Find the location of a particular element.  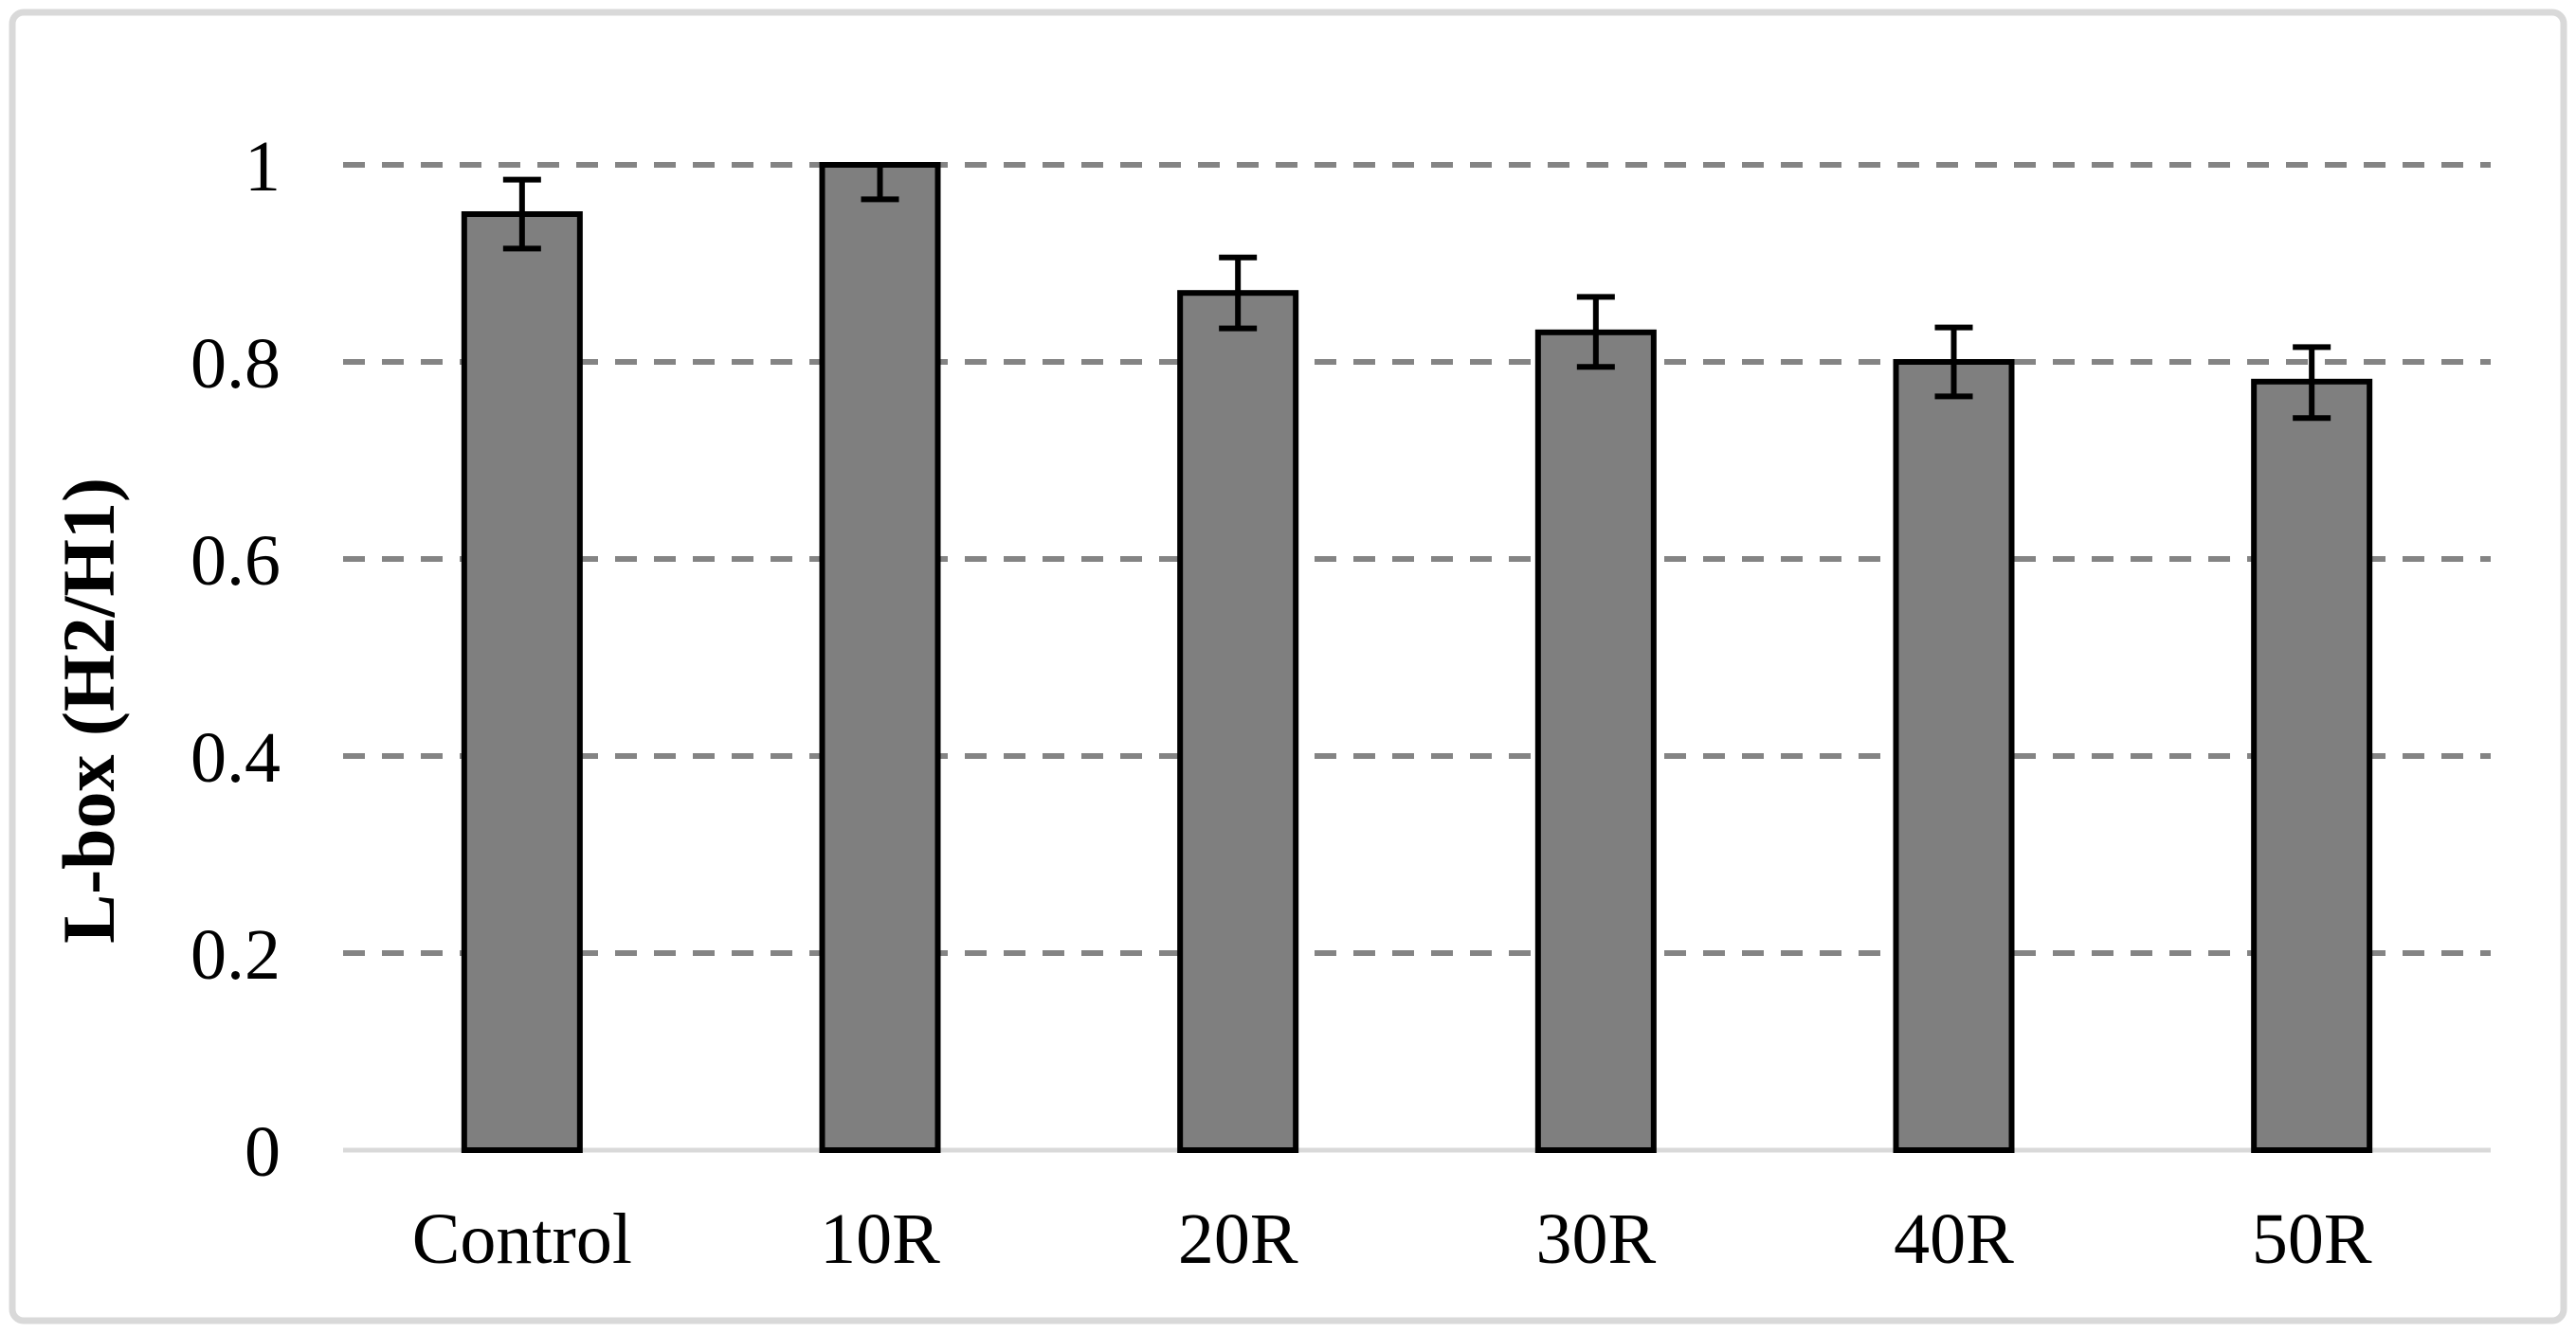

bar-20r is located at coordinates (1238, 721).